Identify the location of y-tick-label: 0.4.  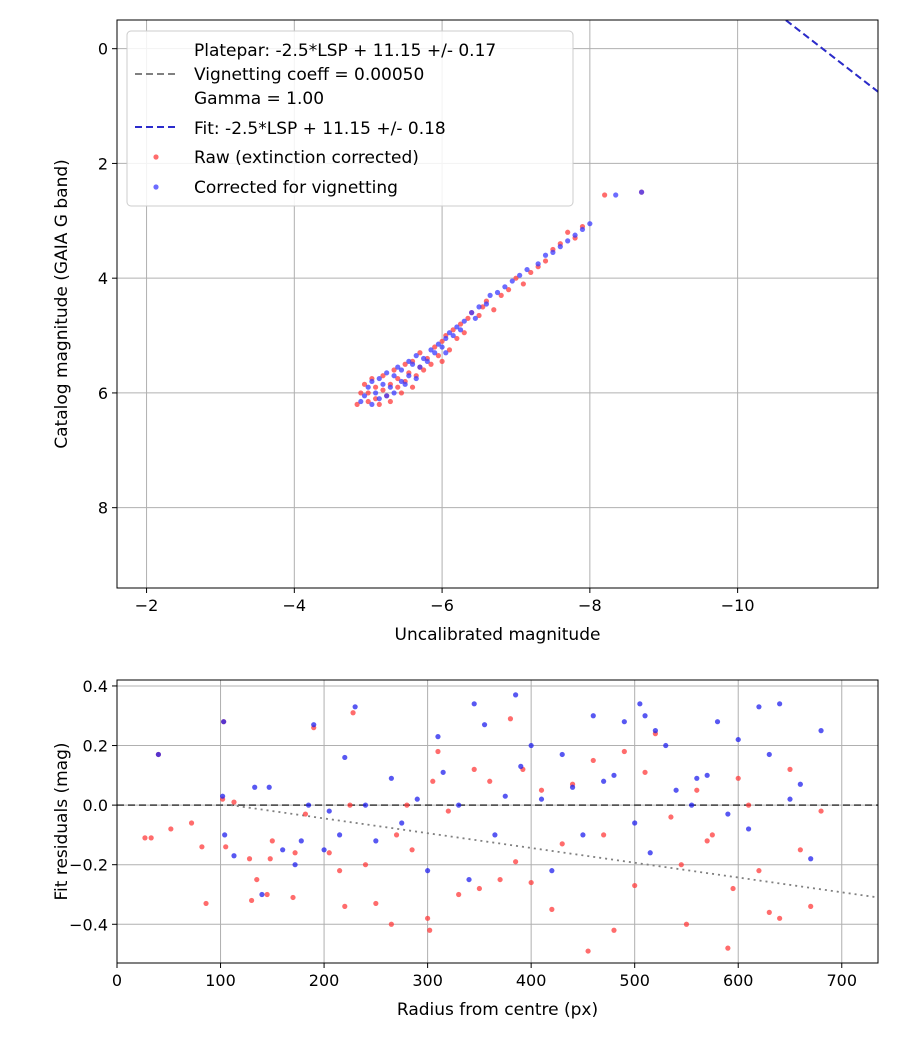
(95, 686).